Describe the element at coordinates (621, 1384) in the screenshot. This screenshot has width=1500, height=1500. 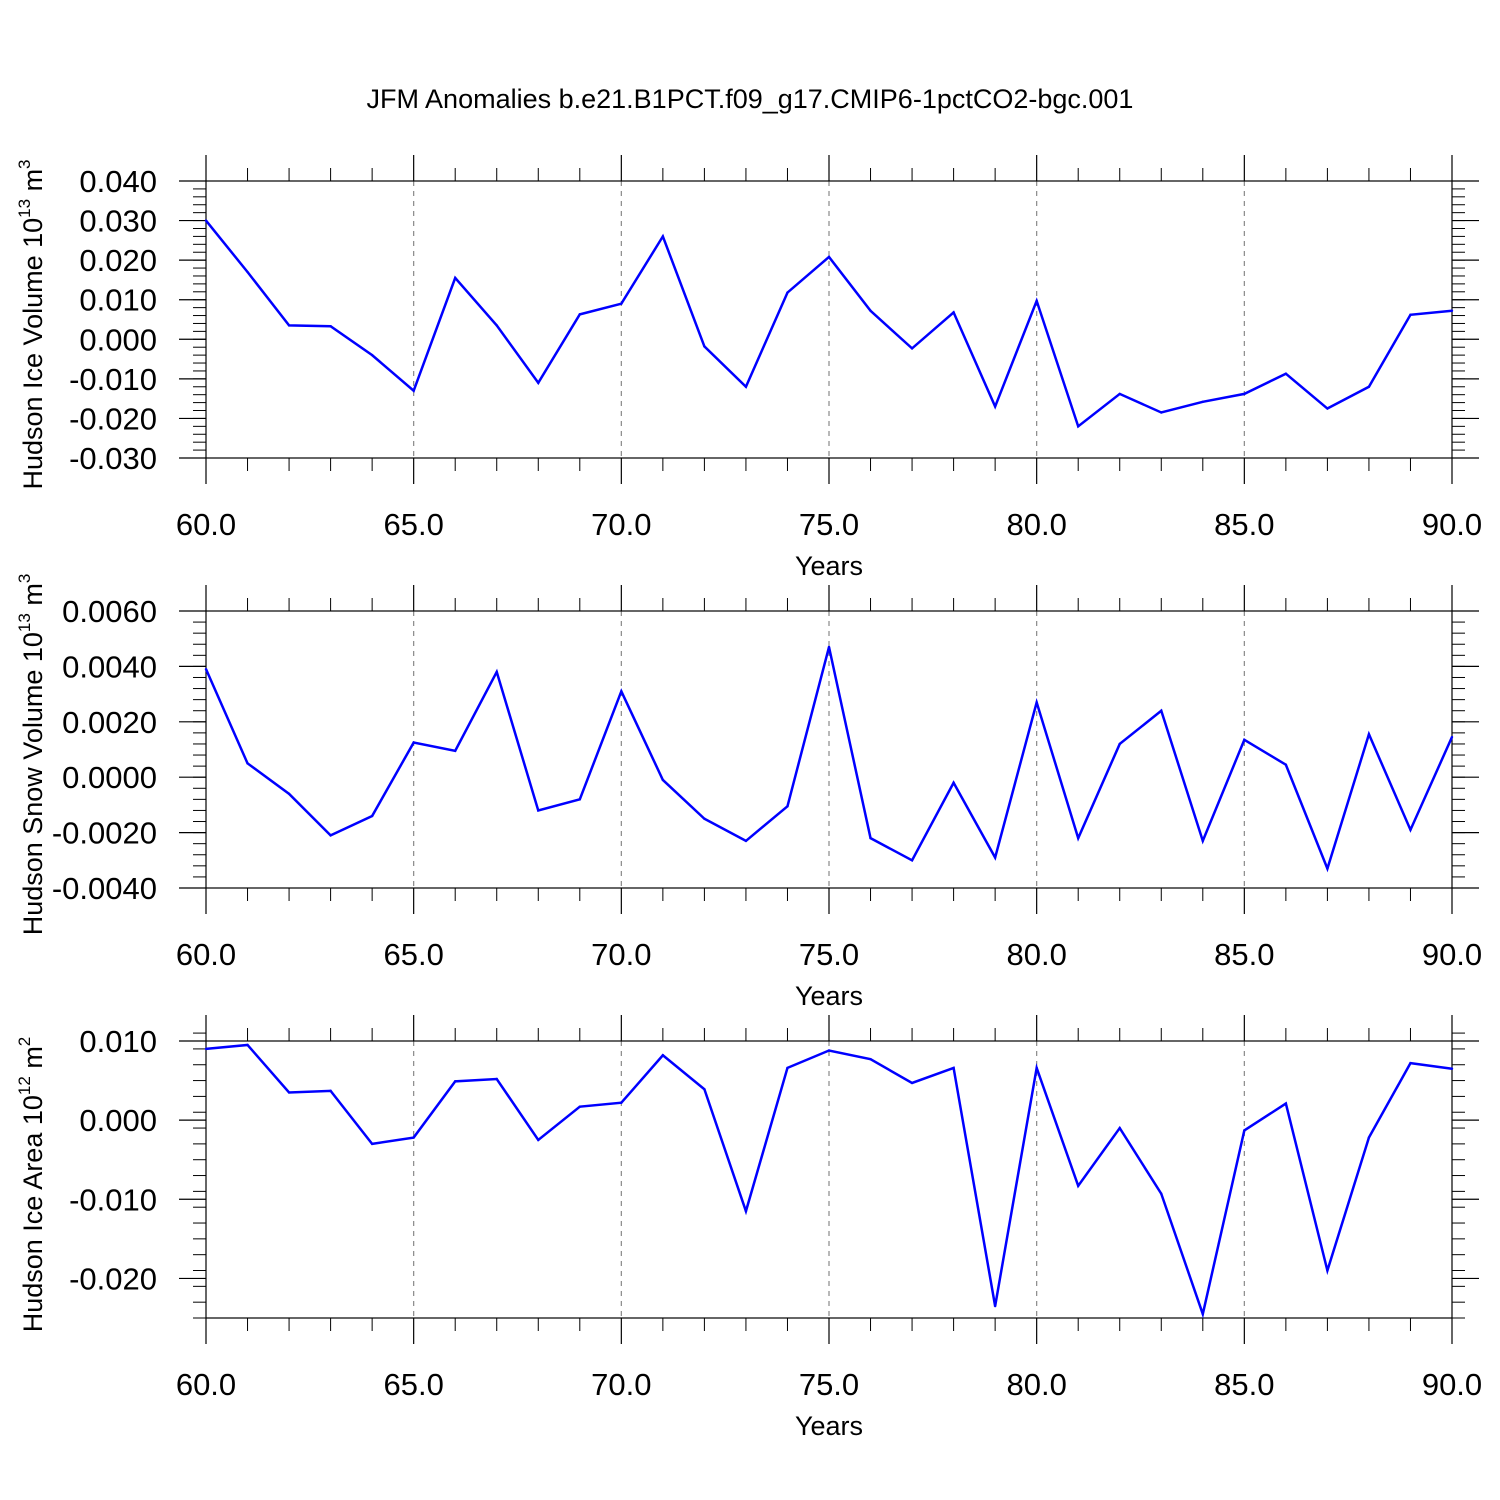
I see `x-tick-label: 70.0` at that location.